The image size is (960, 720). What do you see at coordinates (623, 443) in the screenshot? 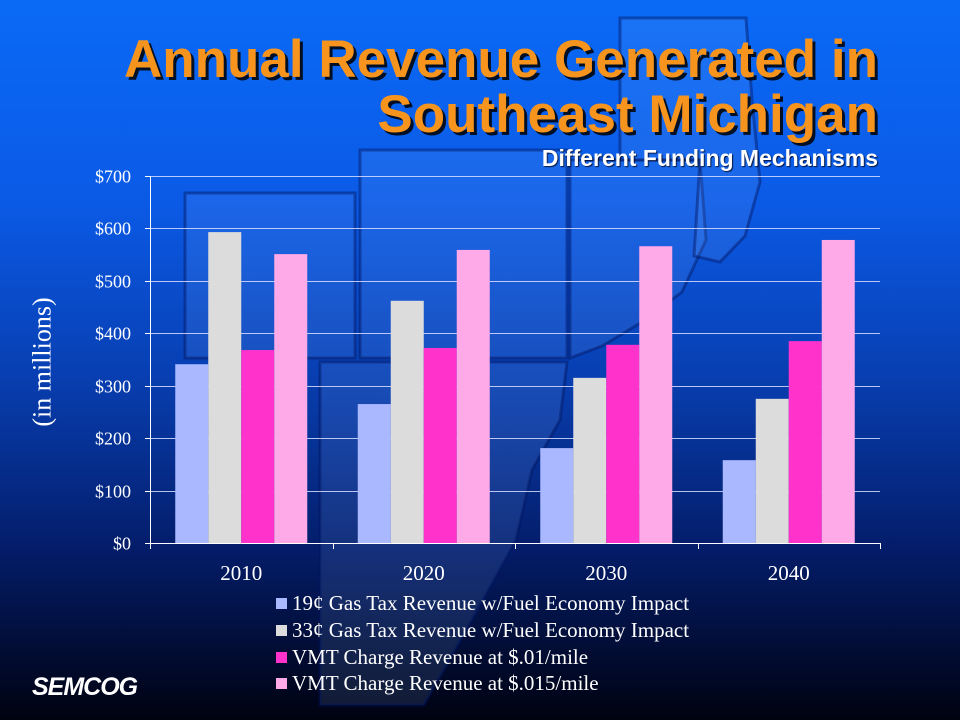
I see `bar-series-3-2030` at bounding box center [623, 443].